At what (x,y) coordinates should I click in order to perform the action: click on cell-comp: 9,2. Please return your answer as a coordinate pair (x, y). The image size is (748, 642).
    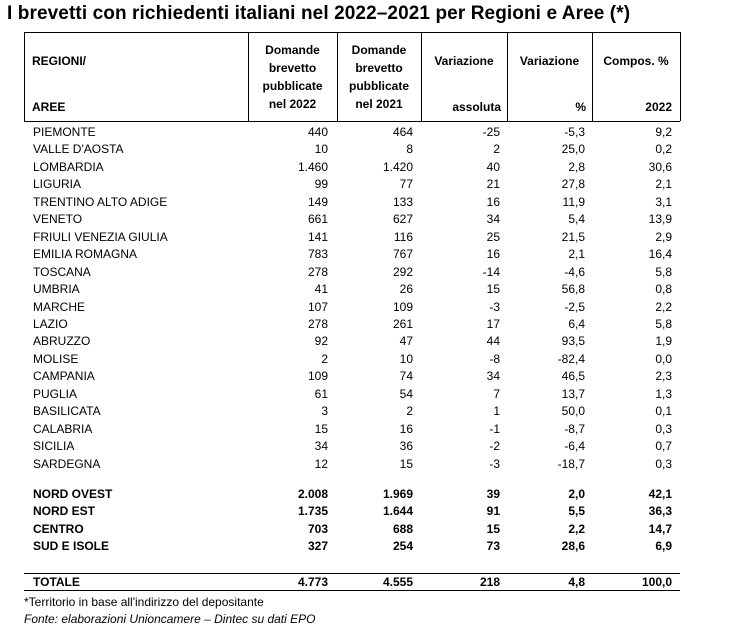
    Looking at the image, I should click on (663, 132).